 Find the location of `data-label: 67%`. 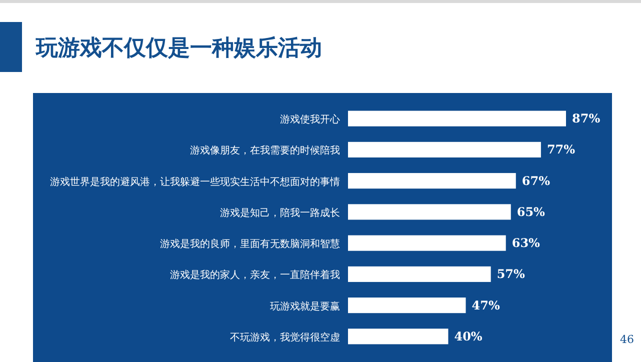

data-label: 67% is located at coordinates (536, 181).